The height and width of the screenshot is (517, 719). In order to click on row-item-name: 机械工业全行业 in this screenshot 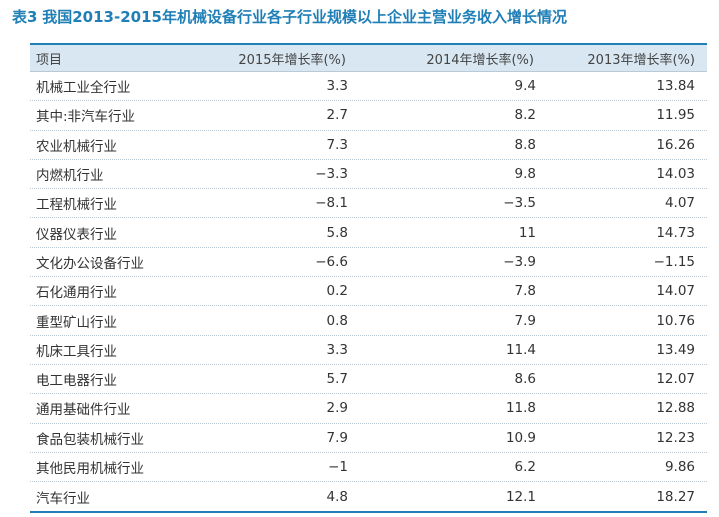, I will do `click(83, 88)`.